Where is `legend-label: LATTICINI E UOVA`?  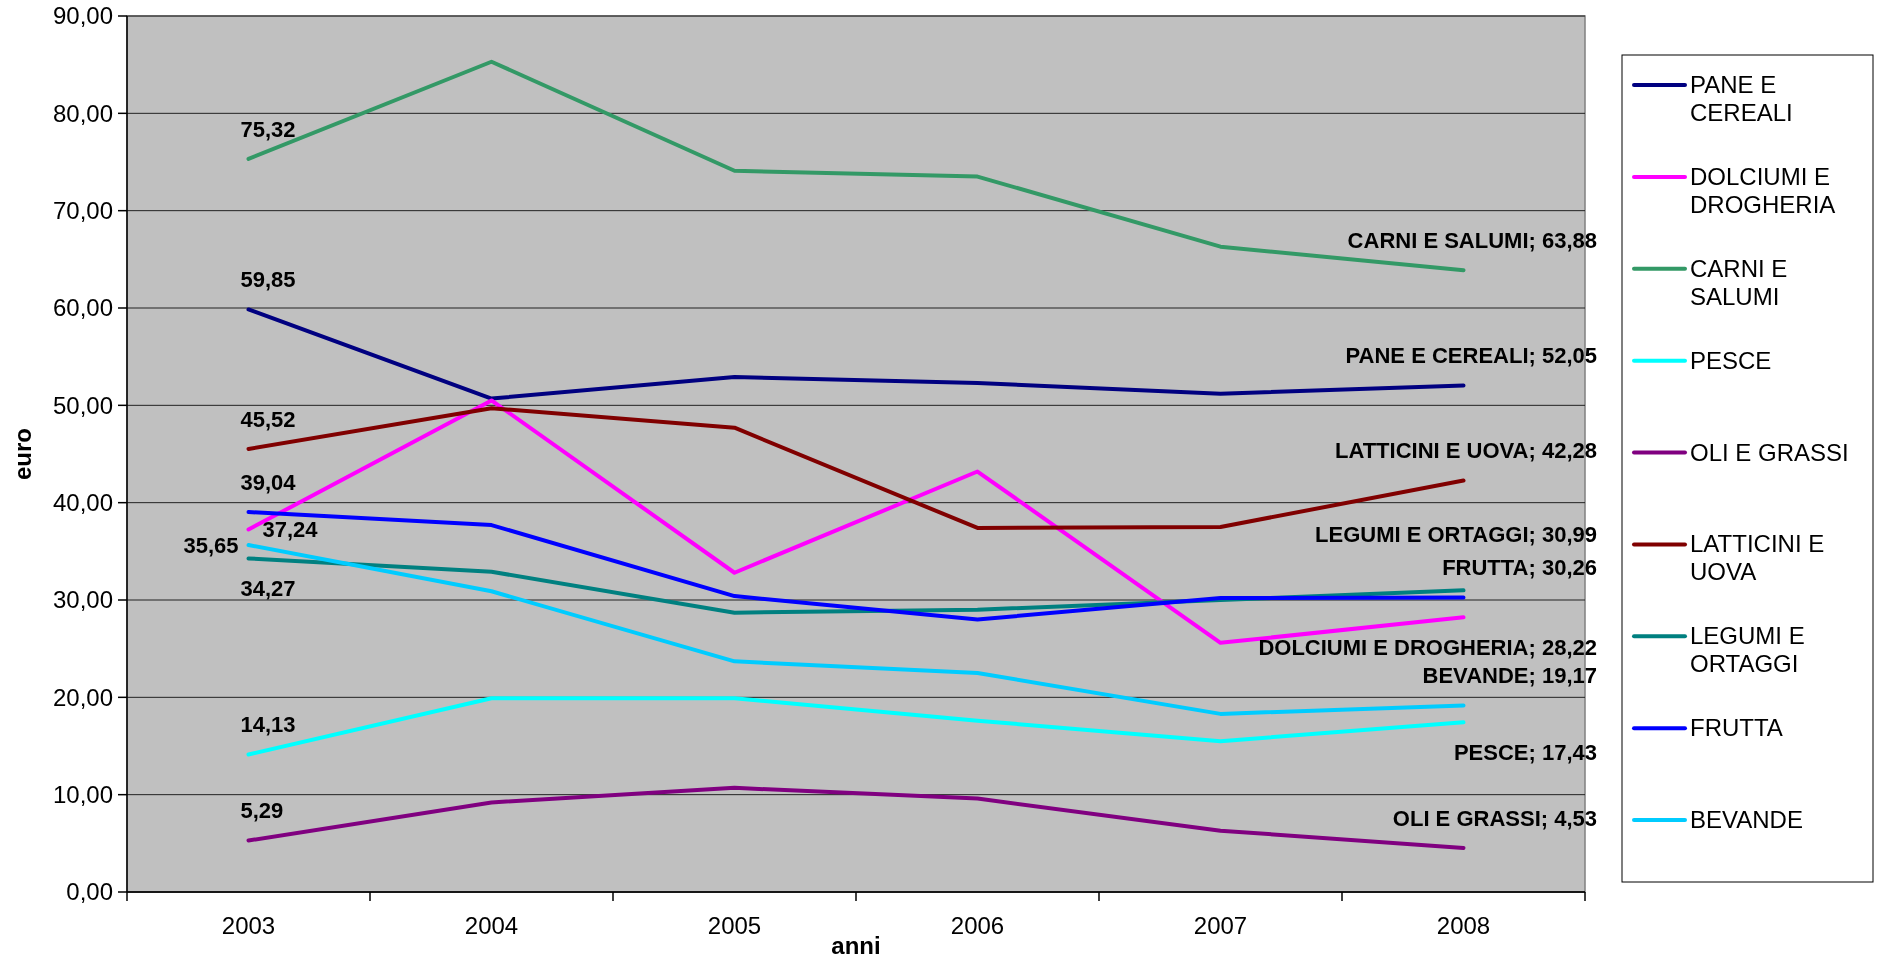
legend-label: LATTICINI E UOVA is located at coordinates (1757, 558).